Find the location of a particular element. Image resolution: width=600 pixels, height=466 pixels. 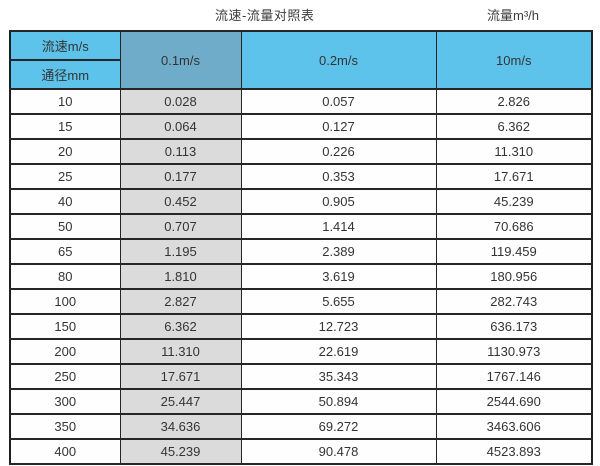

table-row: 100 2.827 5.655 282.743 is located at coordinates (301, 301).